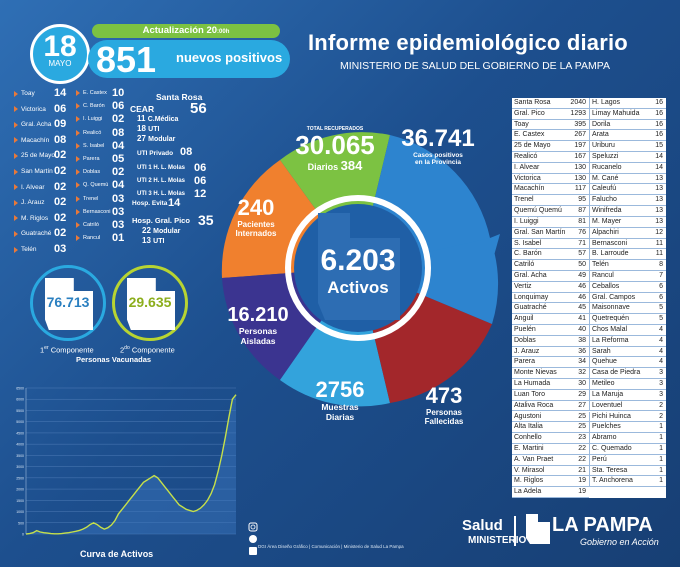 Image resolution: width=680 pixels, height=567 pixels. Describe the element at coordinates (526, 157) in the screenshot. I see `table-locality: Realicó` at that location.